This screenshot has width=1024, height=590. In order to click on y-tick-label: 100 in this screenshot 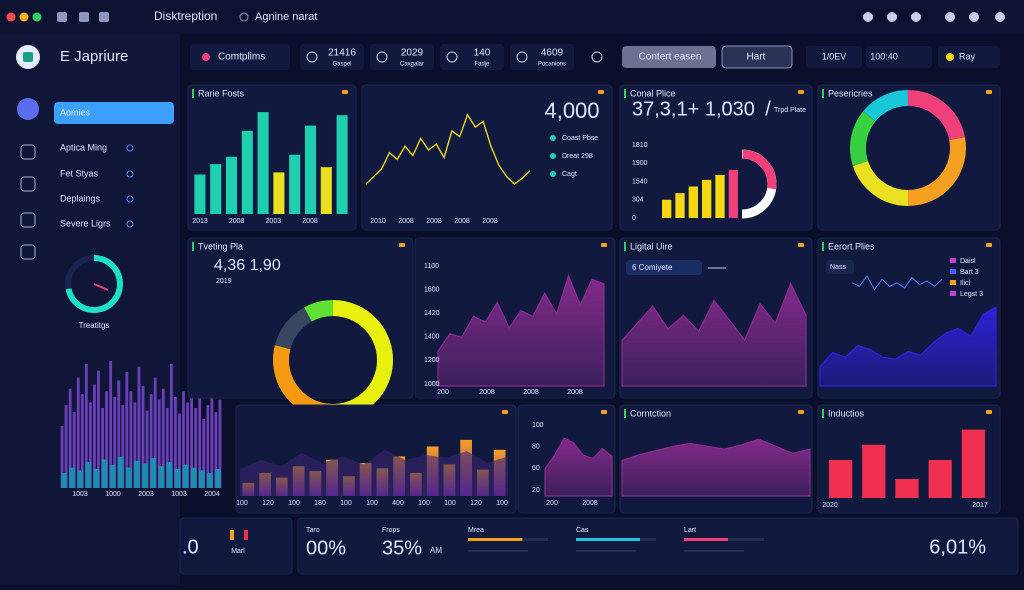, I will do `click(538, 425)`.